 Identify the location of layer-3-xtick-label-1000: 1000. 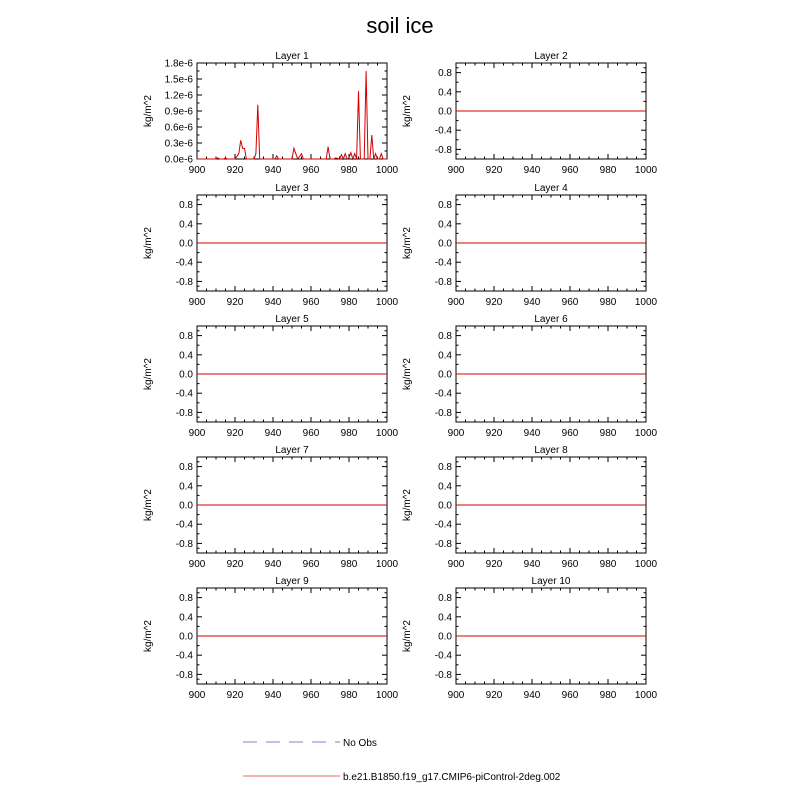
(387, 302).